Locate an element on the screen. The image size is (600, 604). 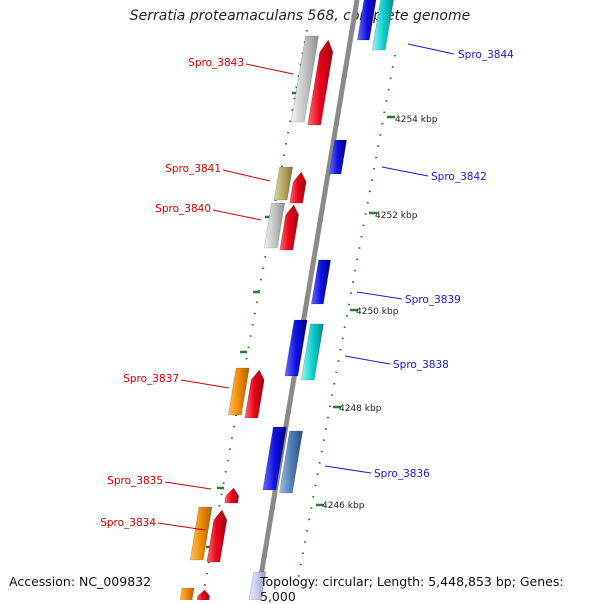
gene-label-spro-3844: Spro_3844 is located at coordinates (486, 55).